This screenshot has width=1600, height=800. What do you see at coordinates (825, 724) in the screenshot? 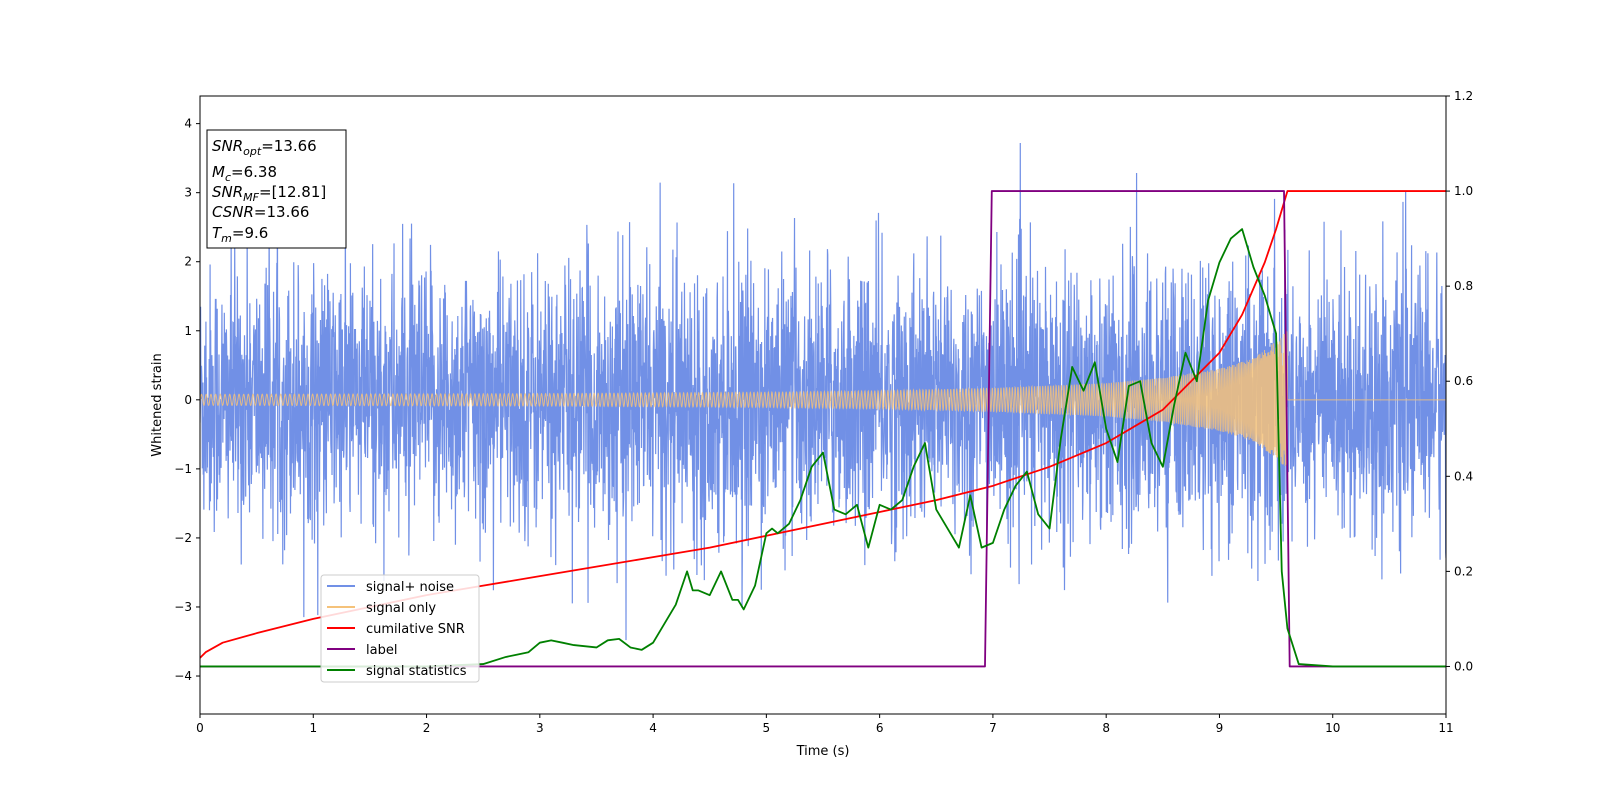
I see `x-axis: 0 1 2 3 4 5 6 7 8 9 10 11` at bounding box center [825, 724].